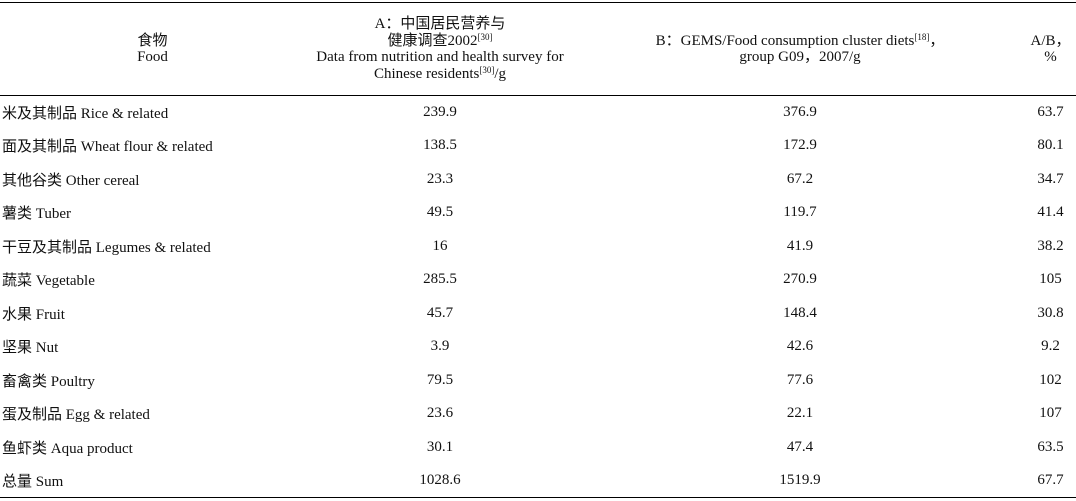  Describe the element at coordinates (800, 446) in the screenshot. I see `value-cell: 47.4` at that location.